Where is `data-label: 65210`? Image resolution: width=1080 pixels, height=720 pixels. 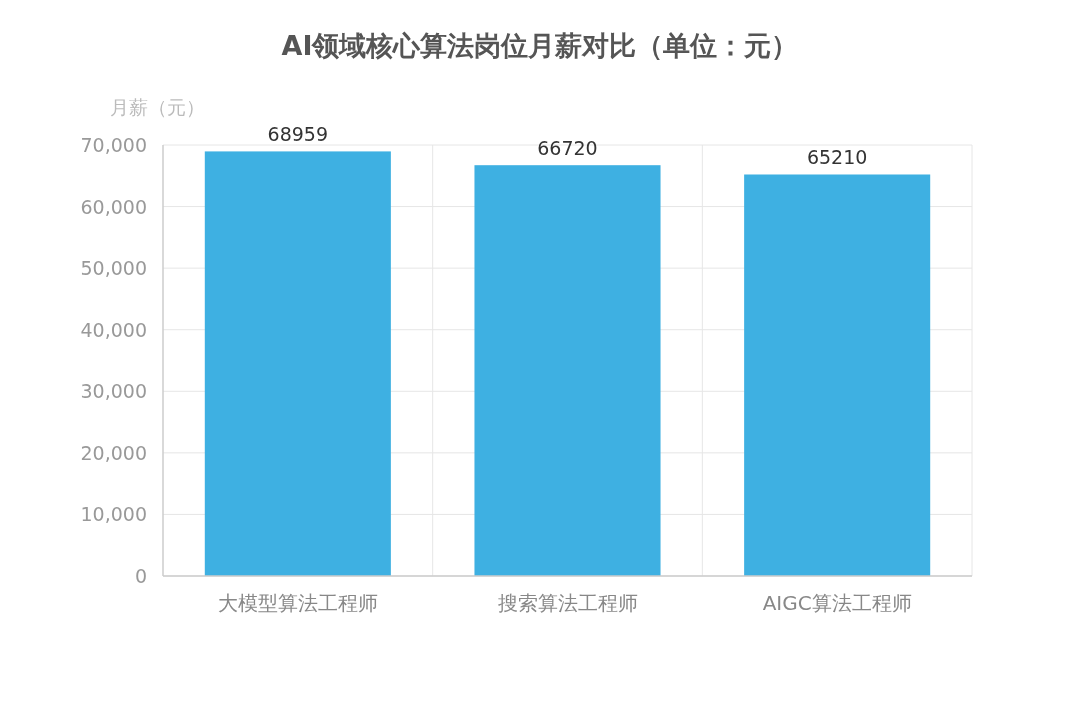
data-label: 65210 is located at coordinates (837, 157).